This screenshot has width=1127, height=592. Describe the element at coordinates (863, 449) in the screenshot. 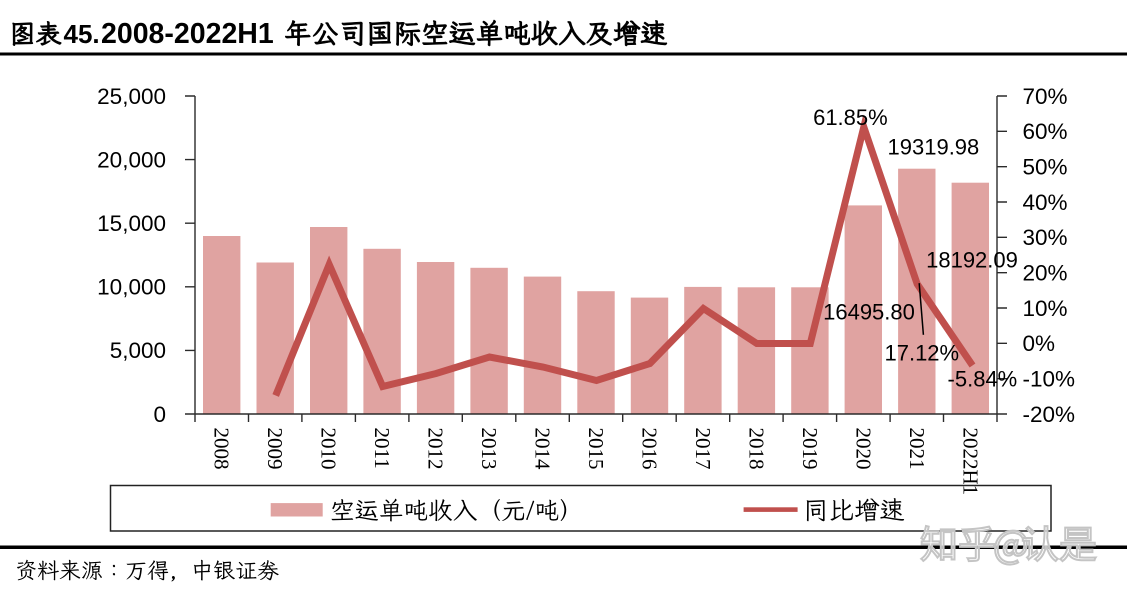

I see `svg-text: 2020` at that location.